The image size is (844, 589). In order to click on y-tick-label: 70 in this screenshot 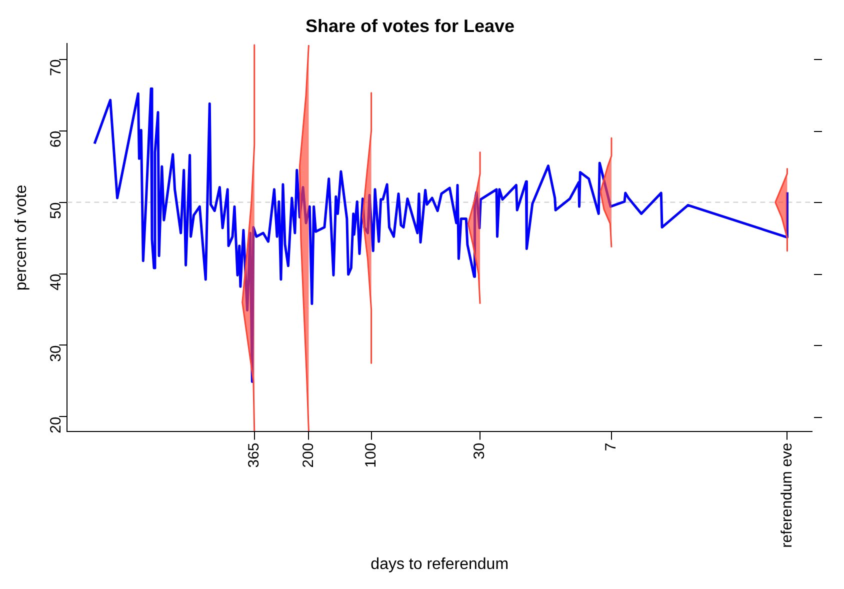, I will do `click(55, 67)`.